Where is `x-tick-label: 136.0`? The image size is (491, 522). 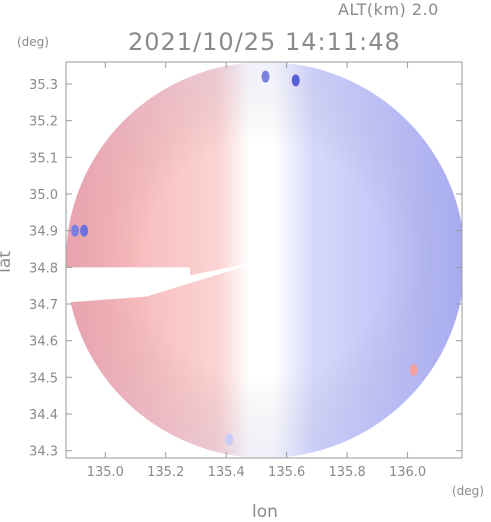
x-tick-label: 136.0 is located at coordinates (407, 472).